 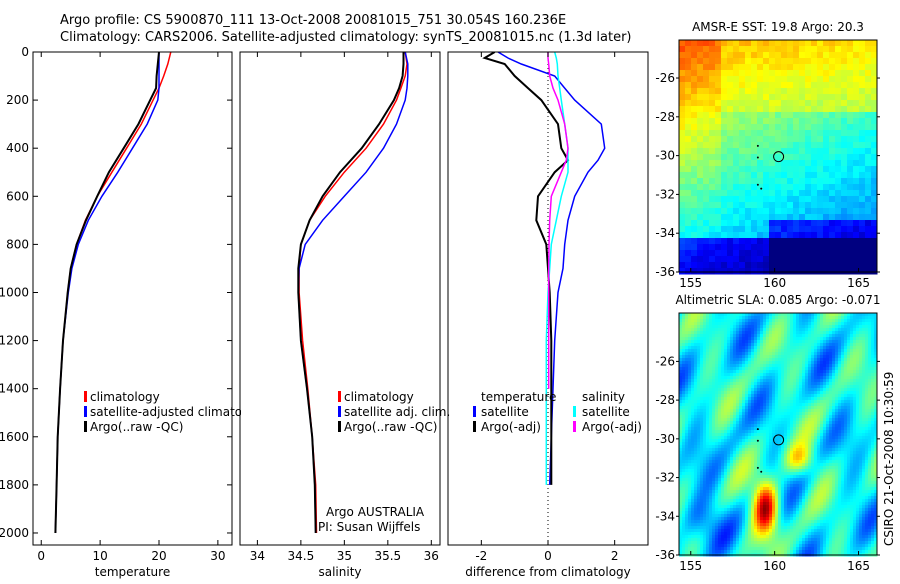 I want to click on y-tick-label: 600, so click(x=17, y=196).